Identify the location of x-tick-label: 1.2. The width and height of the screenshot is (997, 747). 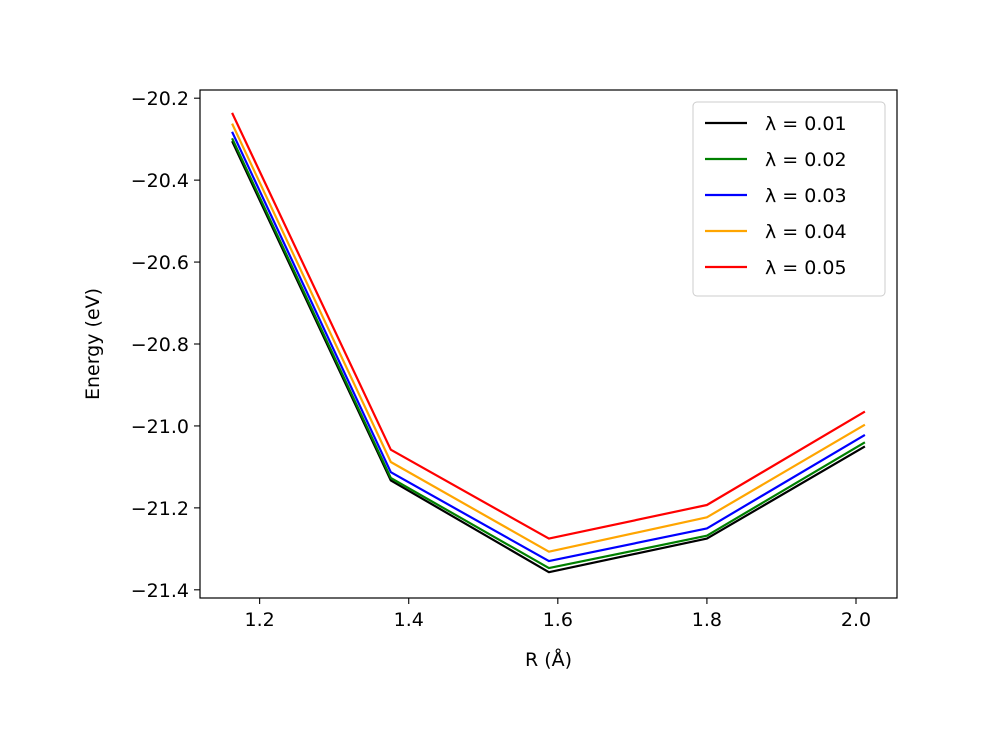
(260, 620).